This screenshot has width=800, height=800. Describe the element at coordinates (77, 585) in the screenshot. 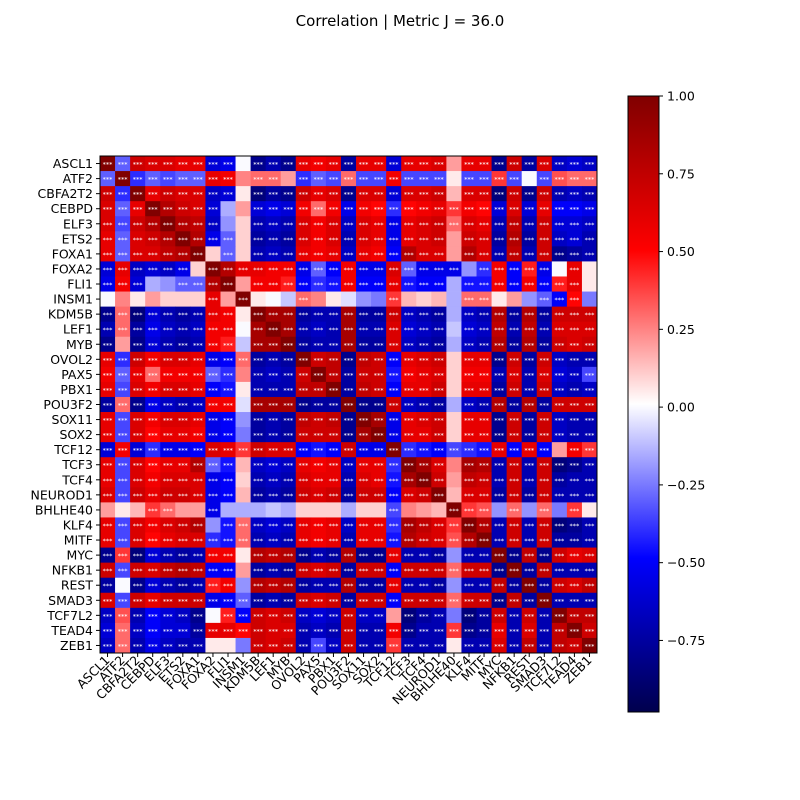

I see `y-tick-label: REST` at that location.